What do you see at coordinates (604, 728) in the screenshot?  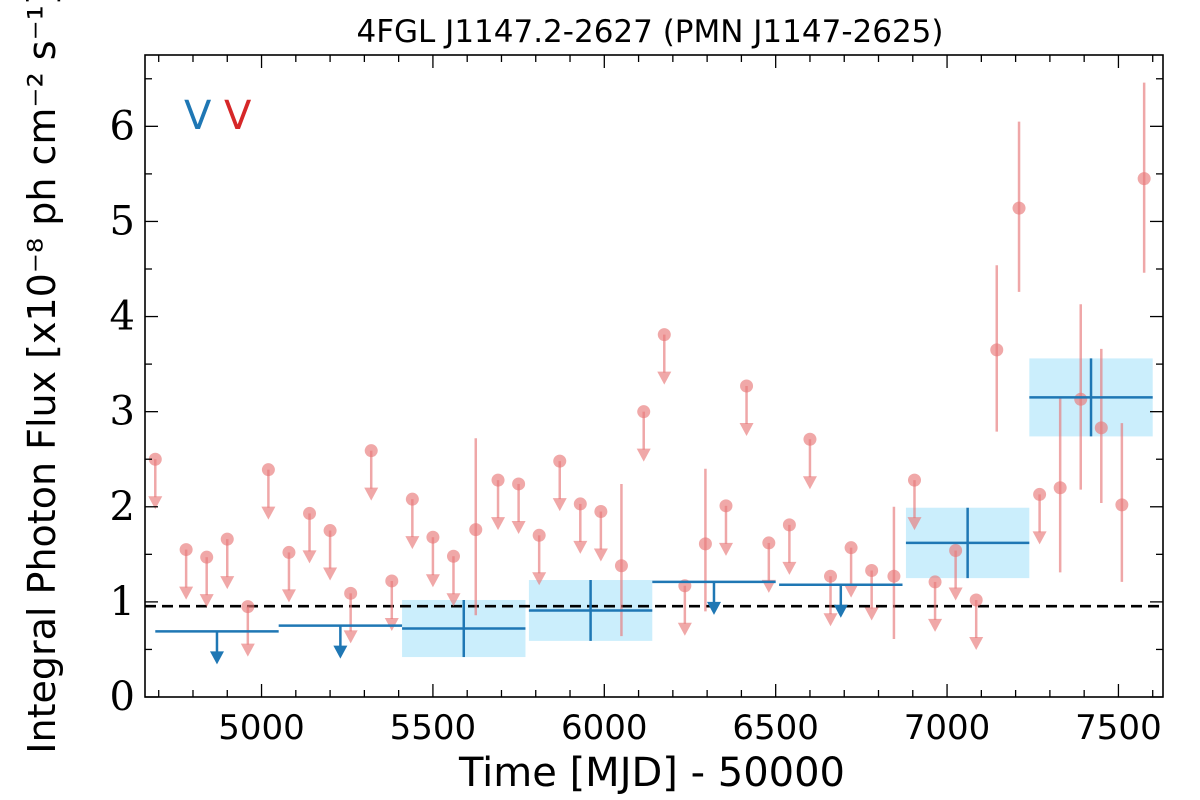 I see `x-tick-label: 6000` at bounding box center [604, 728].